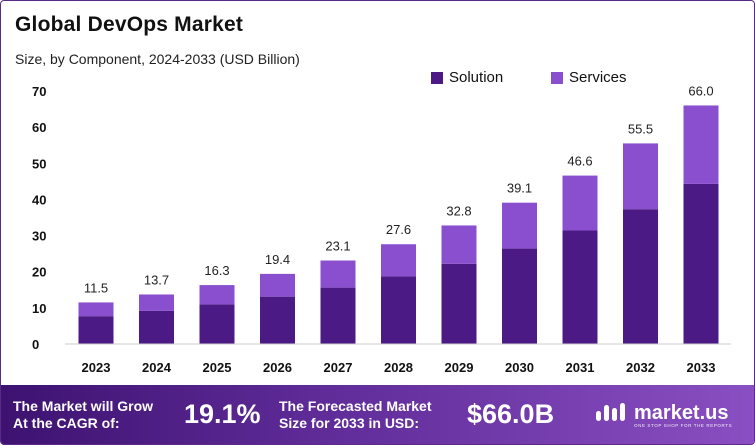  I want to click on x-tick-label: 2031, so click(580, 367).